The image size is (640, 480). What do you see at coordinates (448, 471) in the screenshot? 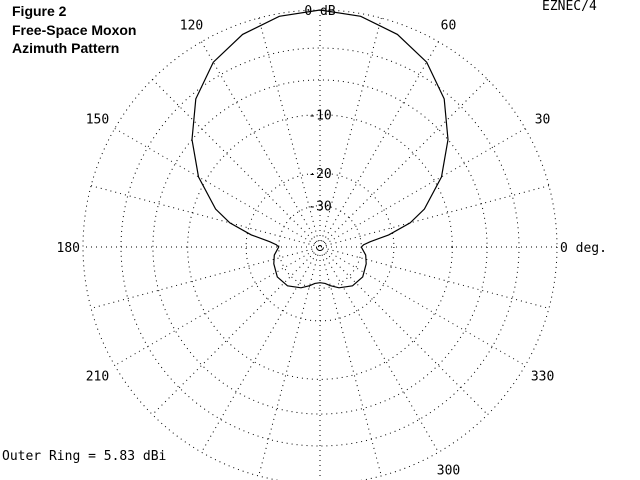
I see `angle-label: 300` at bounding box center [448, 471].